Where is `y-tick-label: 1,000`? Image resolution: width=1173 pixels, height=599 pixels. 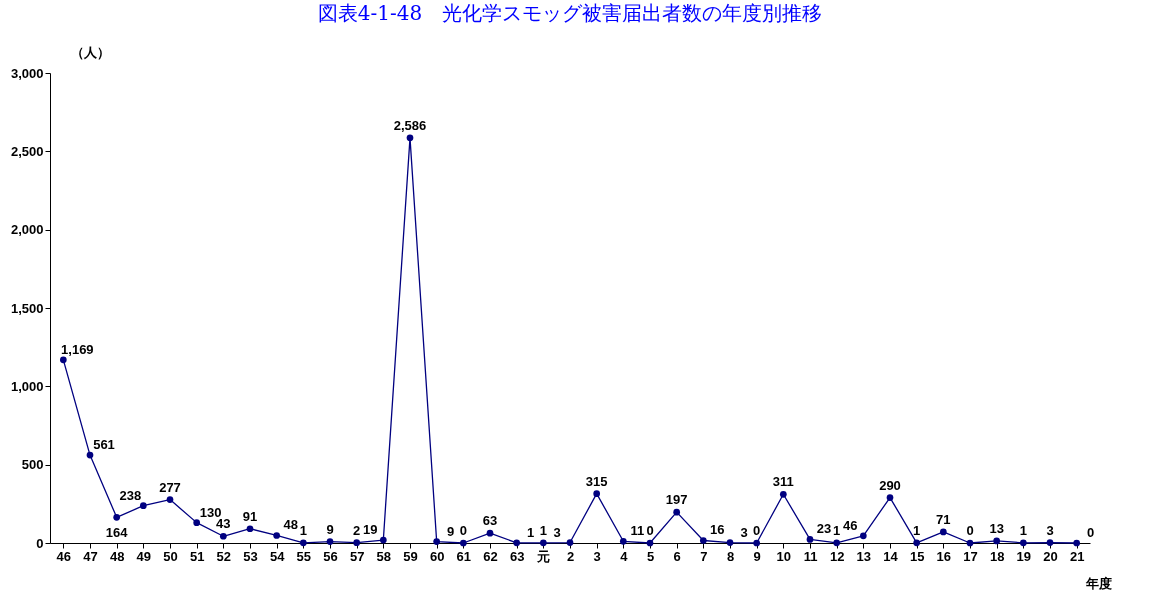 y-tick-label: 1,000 is located at coordinates (27, 386).